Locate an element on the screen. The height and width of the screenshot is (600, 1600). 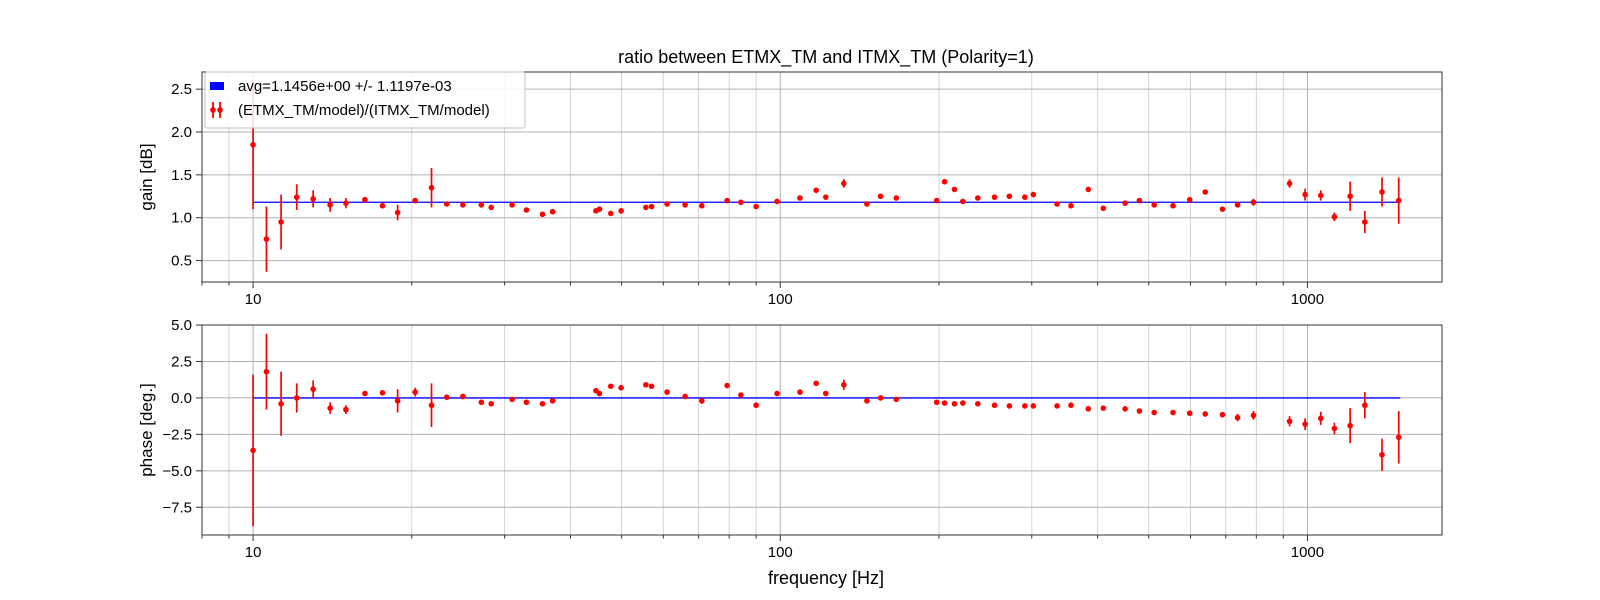
y-tick-label: −2.5 is located at coordinates (177, 434).